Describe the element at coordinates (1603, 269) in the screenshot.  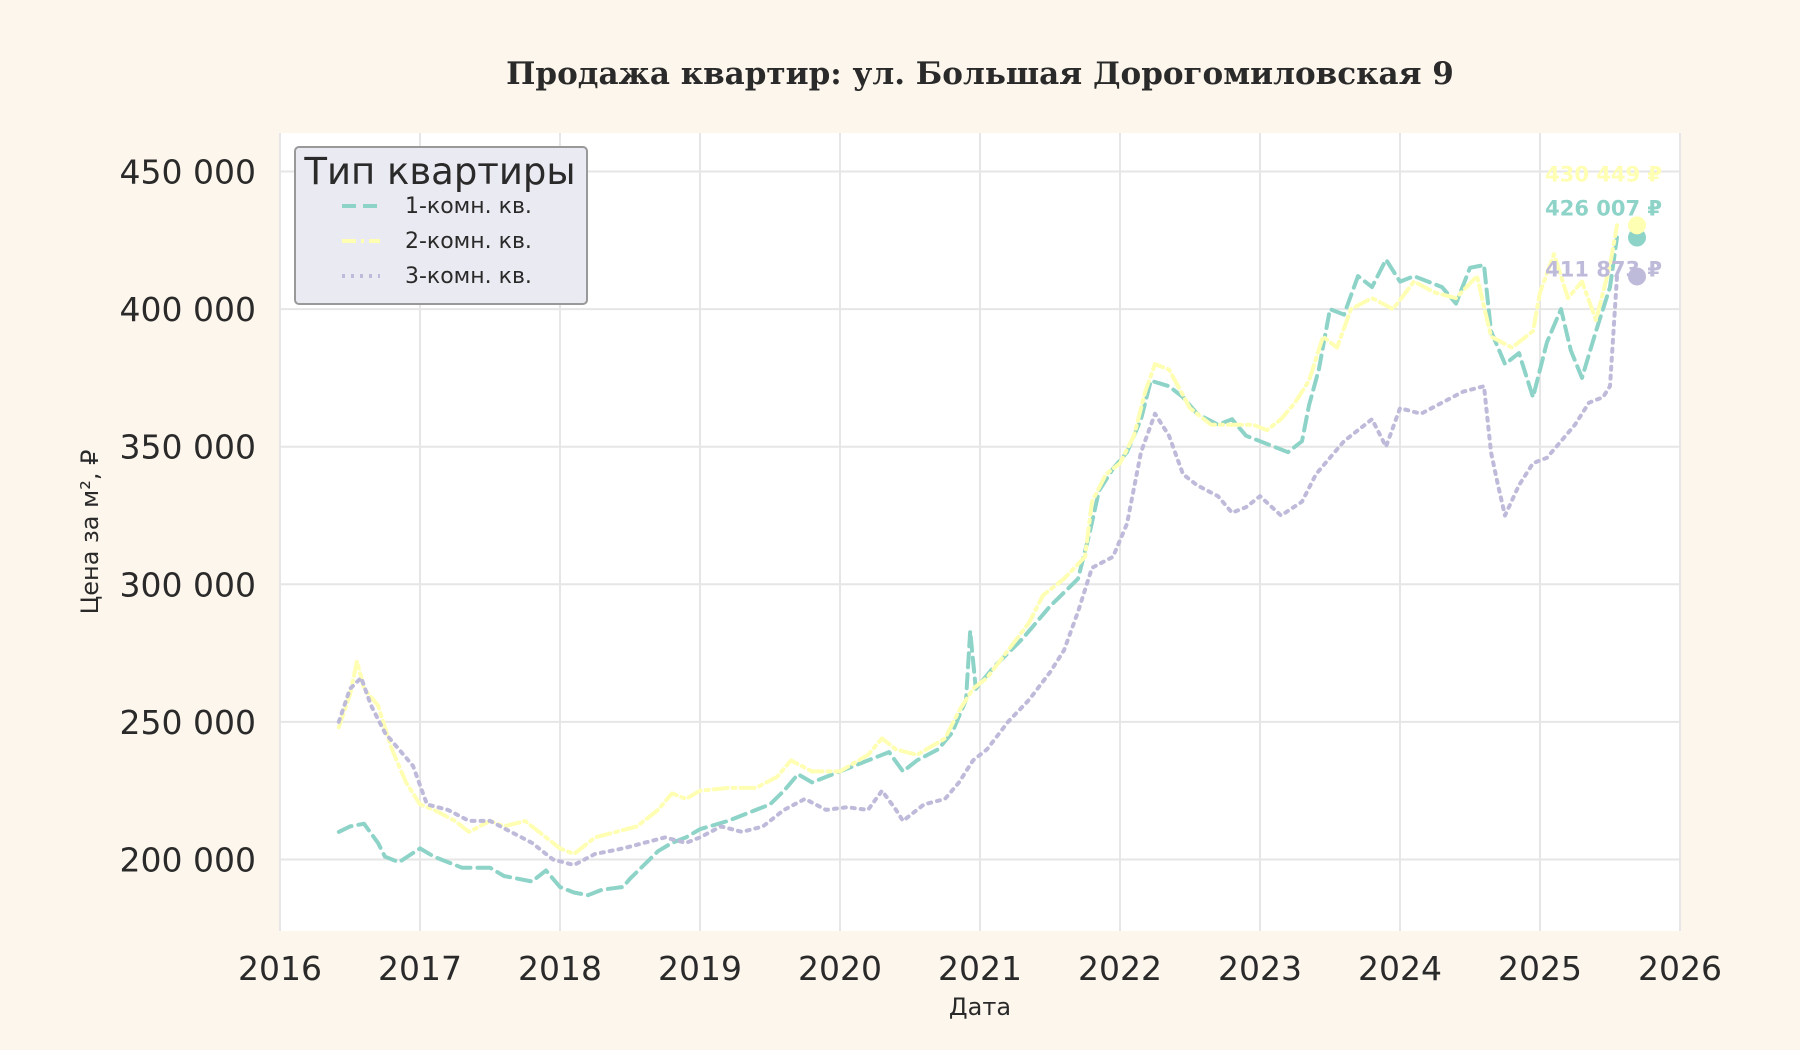
I see `series-end-label: 411 873 ₽` at that location.